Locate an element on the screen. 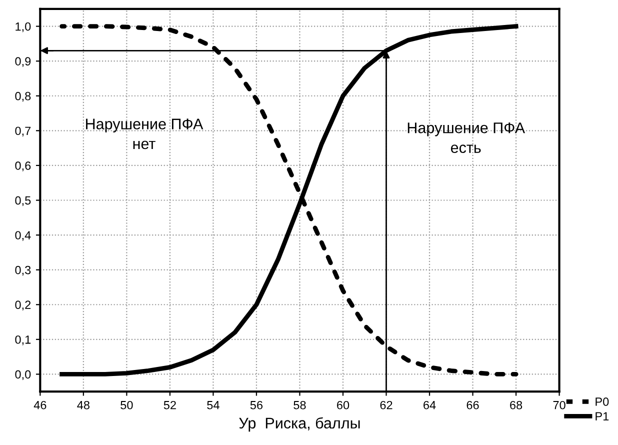 The height and width of the screenshot is (445, 618). y-tick-label: 0,2 is located at coordinates (23, 305).